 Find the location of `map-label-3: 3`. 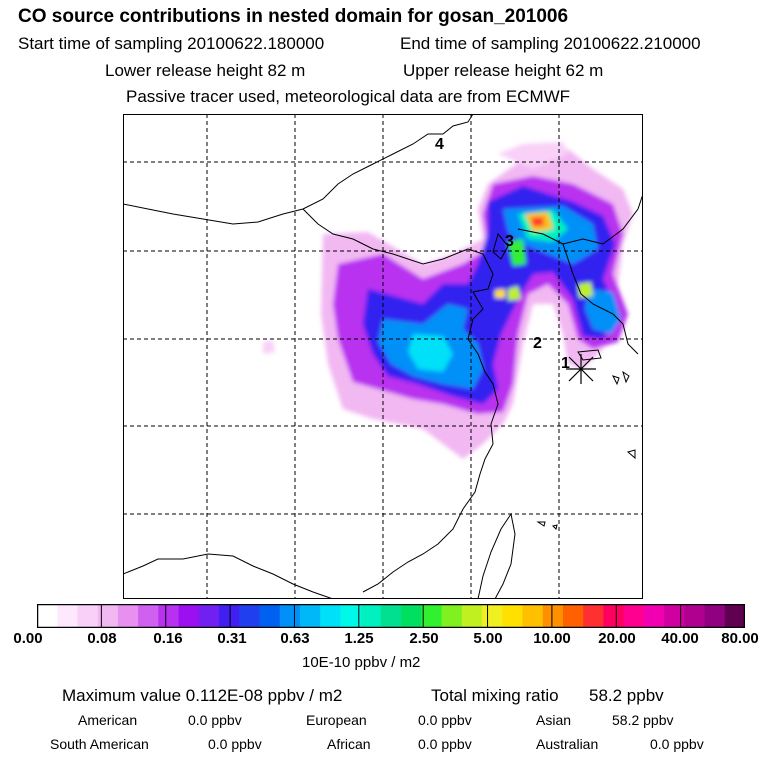

map-label-3: 3 is located at coordinates (509, 241).